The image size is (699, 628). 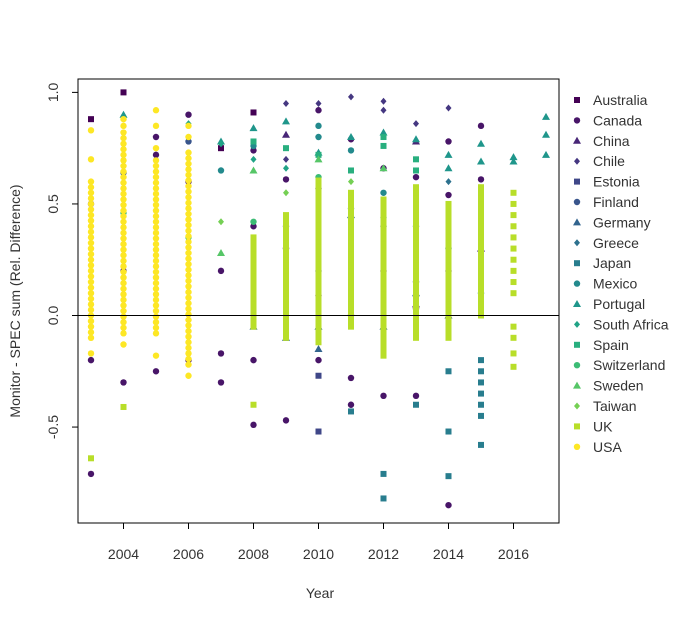 What do you see at coordinates (270, 212) in the screenshot?
I see `series-finland` at bounding box center [270, 212].